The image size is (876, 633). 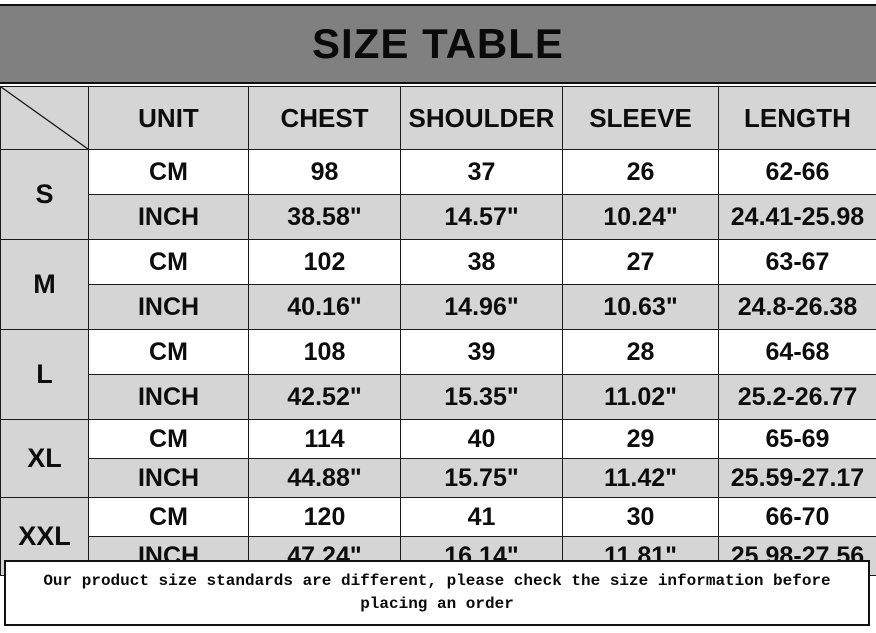 I want to click on size-label-l: L, so click(x=44, y=374).